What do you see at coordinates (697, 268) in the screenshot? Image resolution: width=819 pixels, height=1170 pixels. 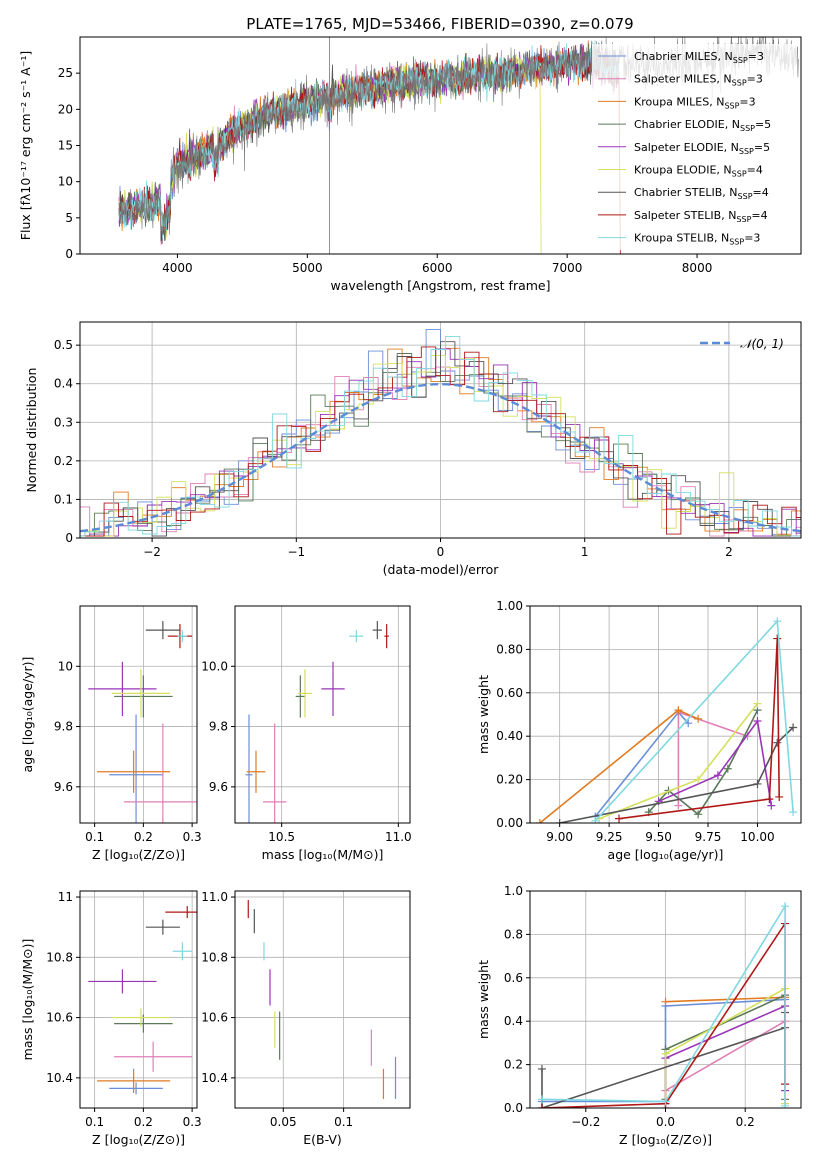 I see `x-tick-label: 8000` at bounding box center [697, 268].